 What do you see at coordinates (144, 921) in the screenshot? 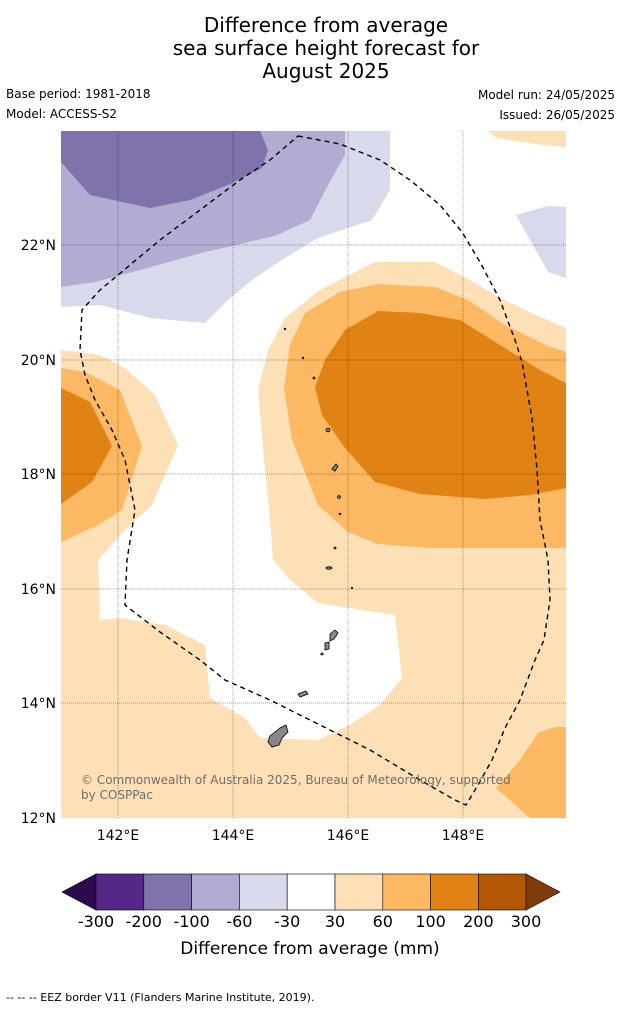
I see `colorbar-tick-2: -200` at bounding box center [144, 921].